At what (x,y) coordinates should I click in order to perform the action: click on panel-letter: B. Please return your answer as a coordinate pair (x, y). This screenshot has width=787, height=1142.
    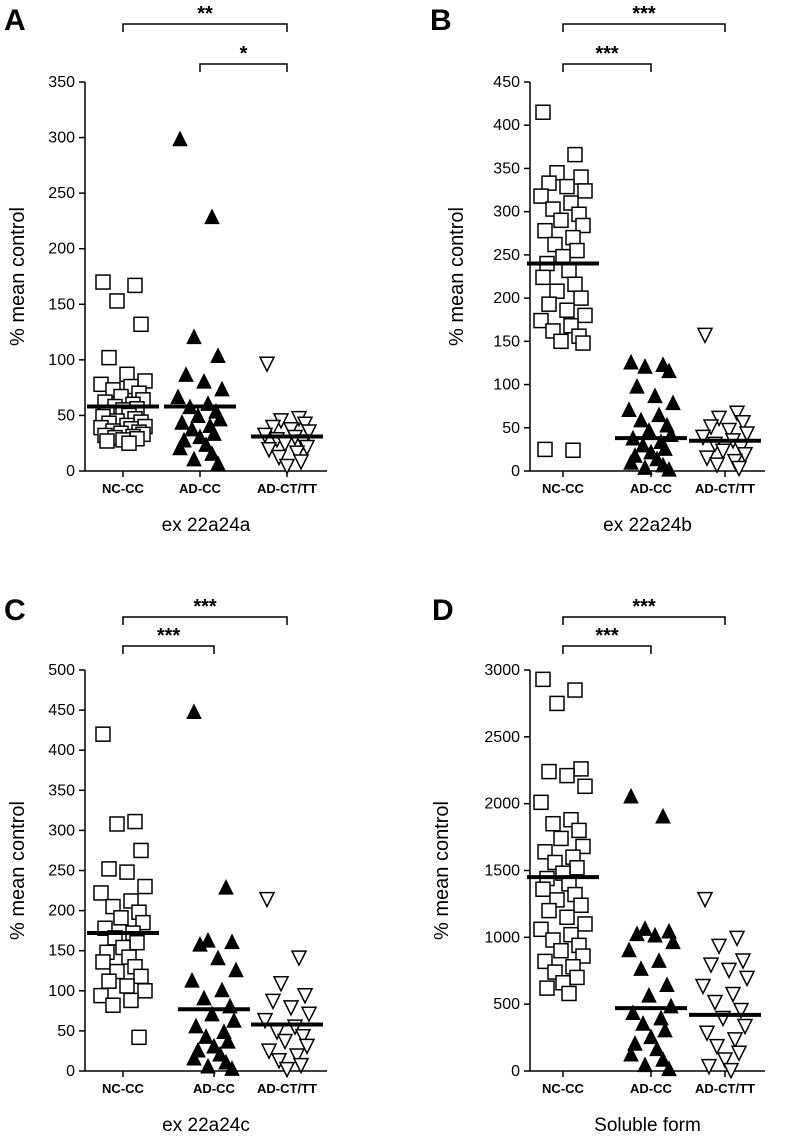
    Looking at the image, I should click on (441, 20).